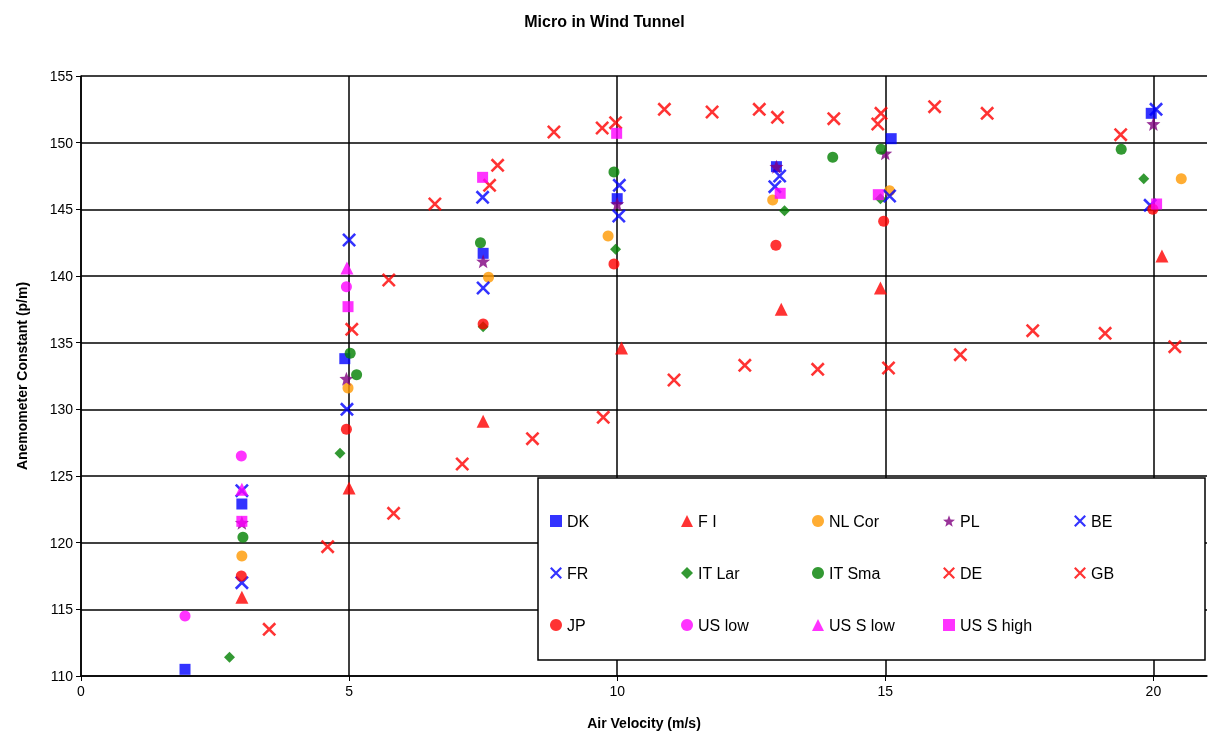 Image resolution: width=1209 pixels, height=749 pixels. I want to click on legend-label: NL Cor, so click(854, 521).